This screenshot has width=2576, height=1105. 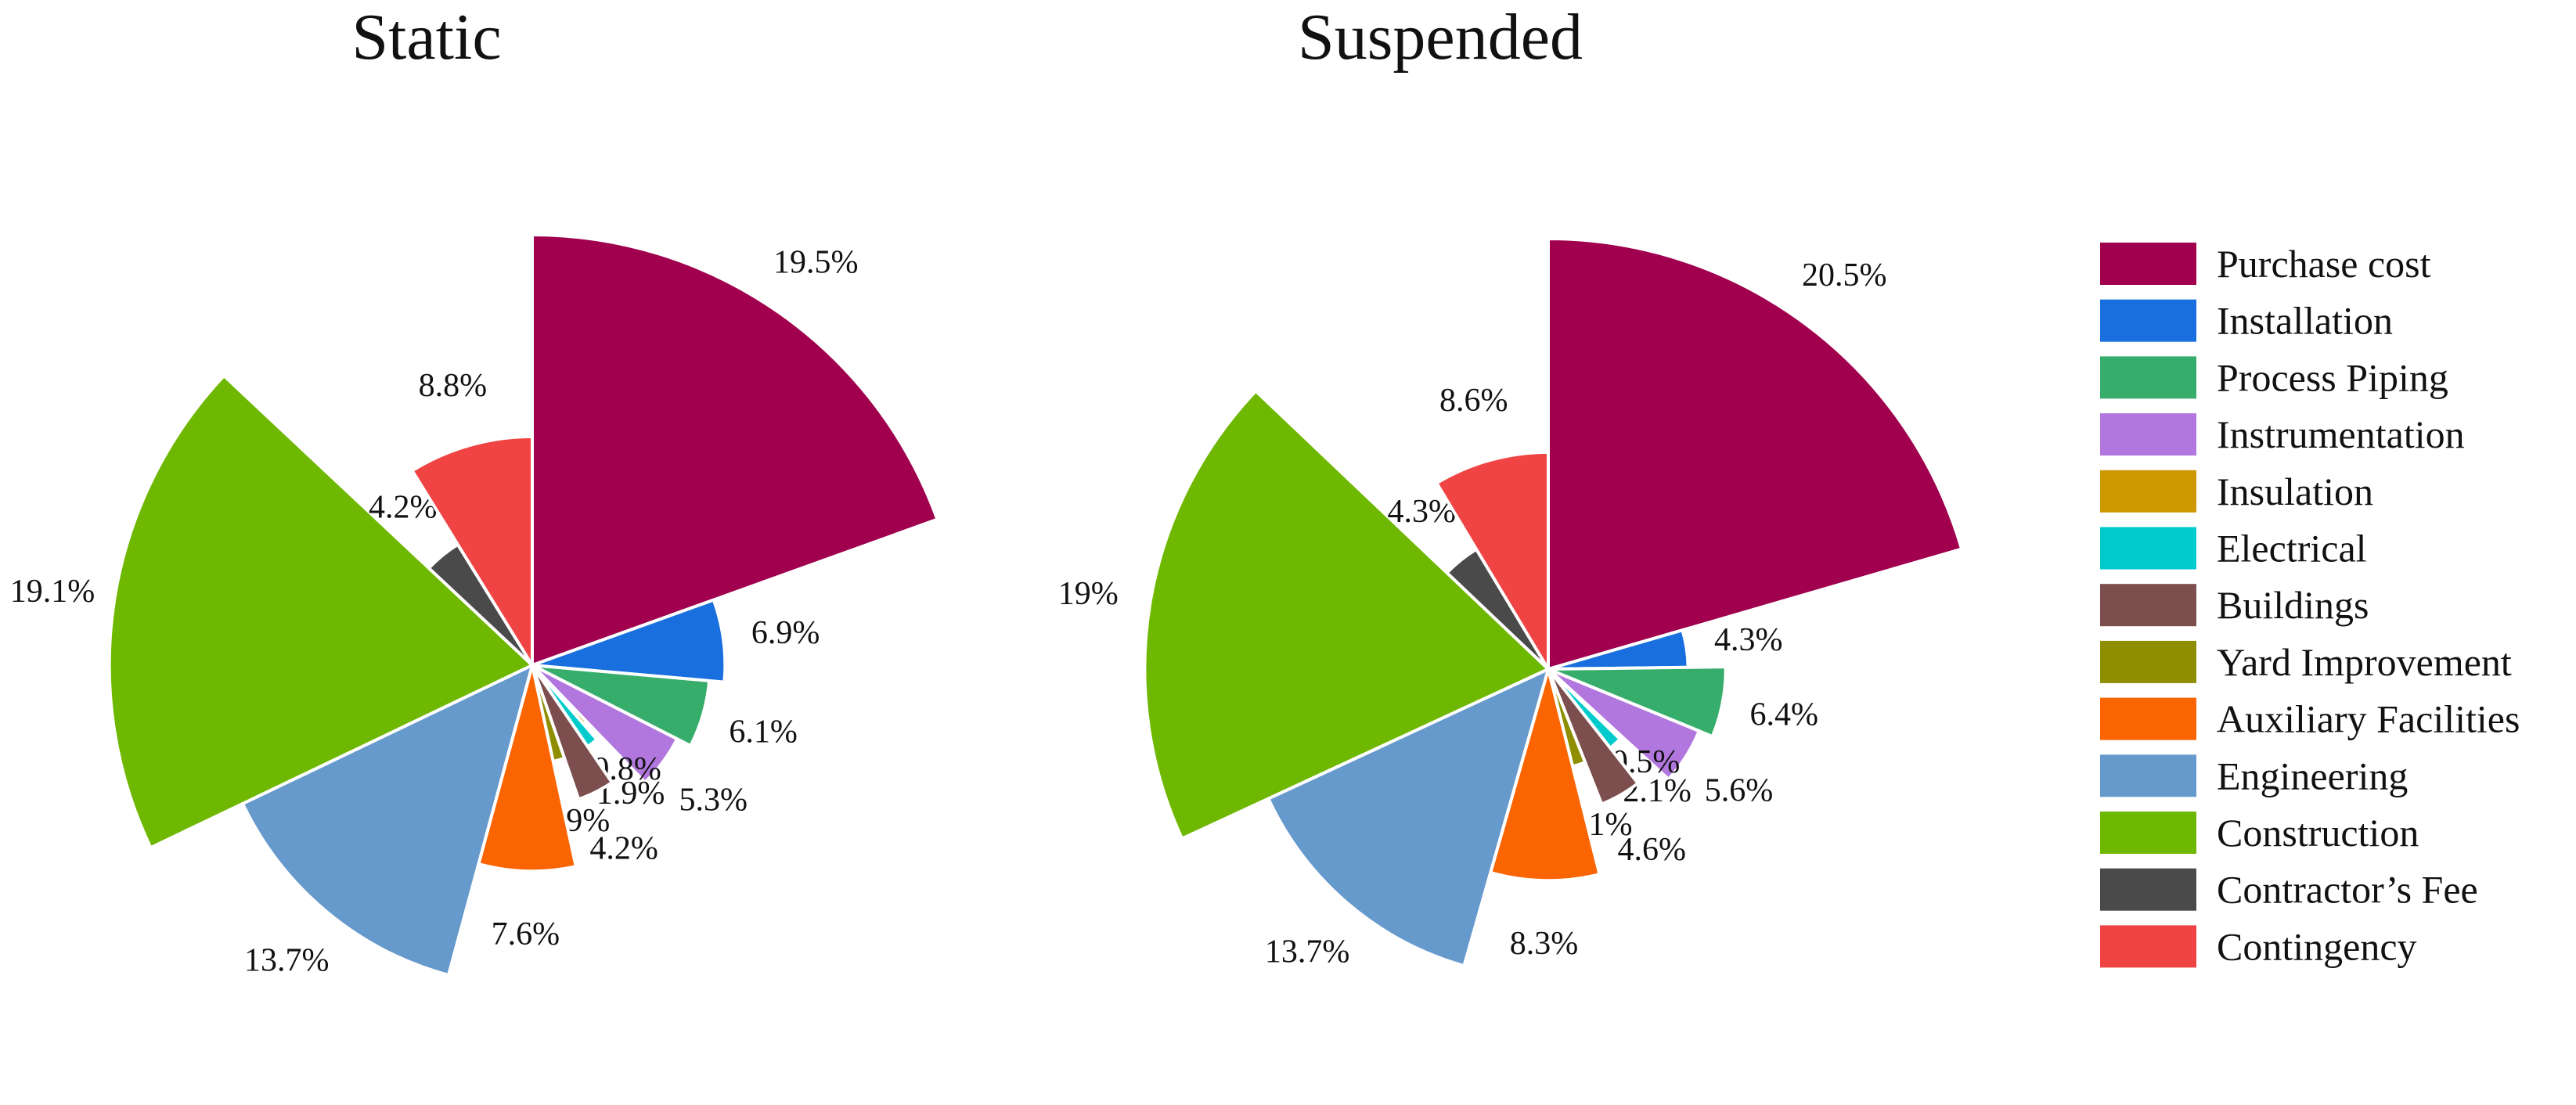 What do you see at coordinates (1755, 454) in the screenshot?
I see `suspended-slice-purchase-cost` at bounding box center [1755, 454].